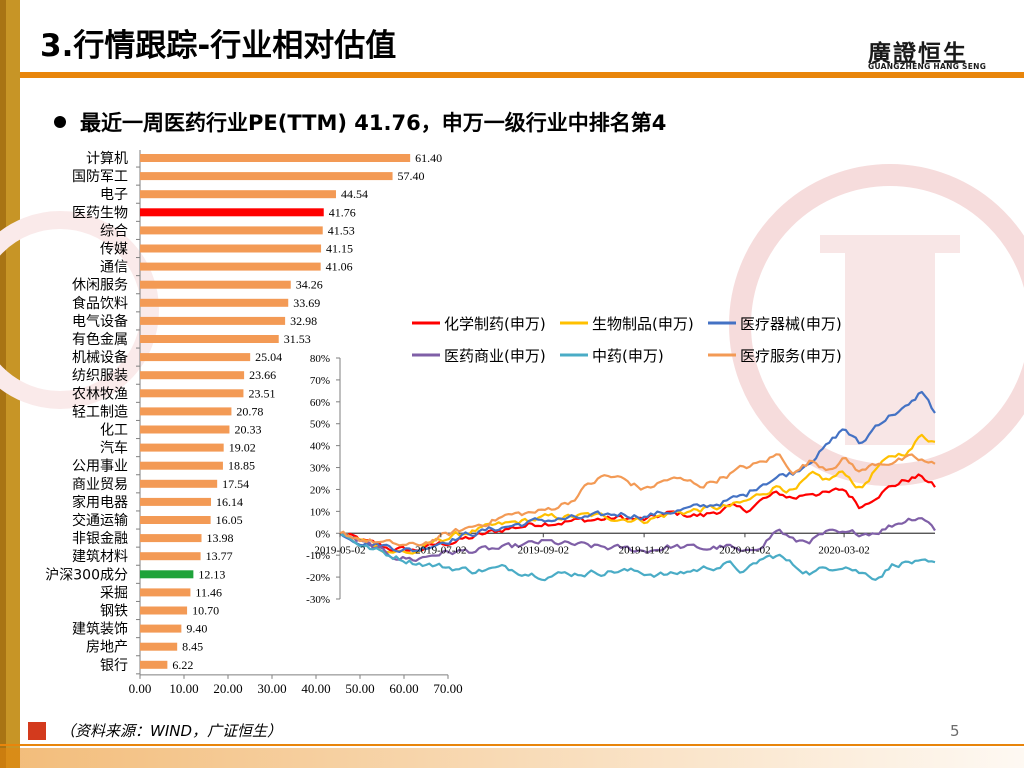 The image size is (1024, 768). Describe the element at coordinates (114, 612) in the screenshot. I see `category-label: 钢铁` at that location.